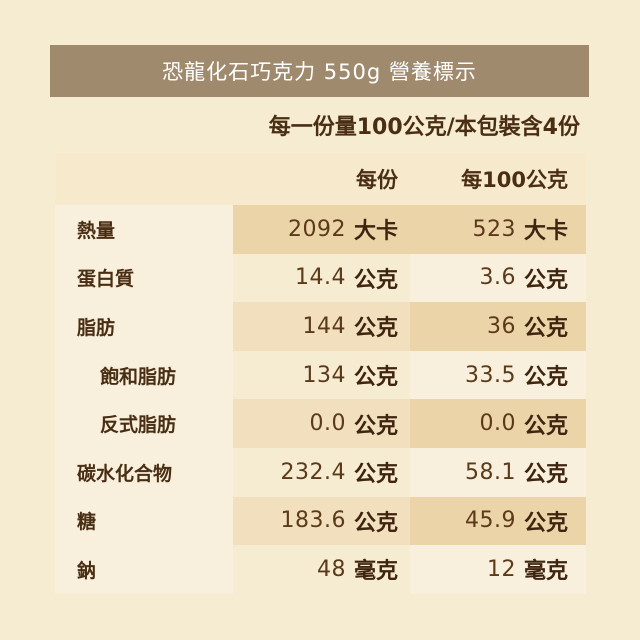  I want to click on row-calories: 熱量 2092 大卡 523 大卡, so click(320, 229).